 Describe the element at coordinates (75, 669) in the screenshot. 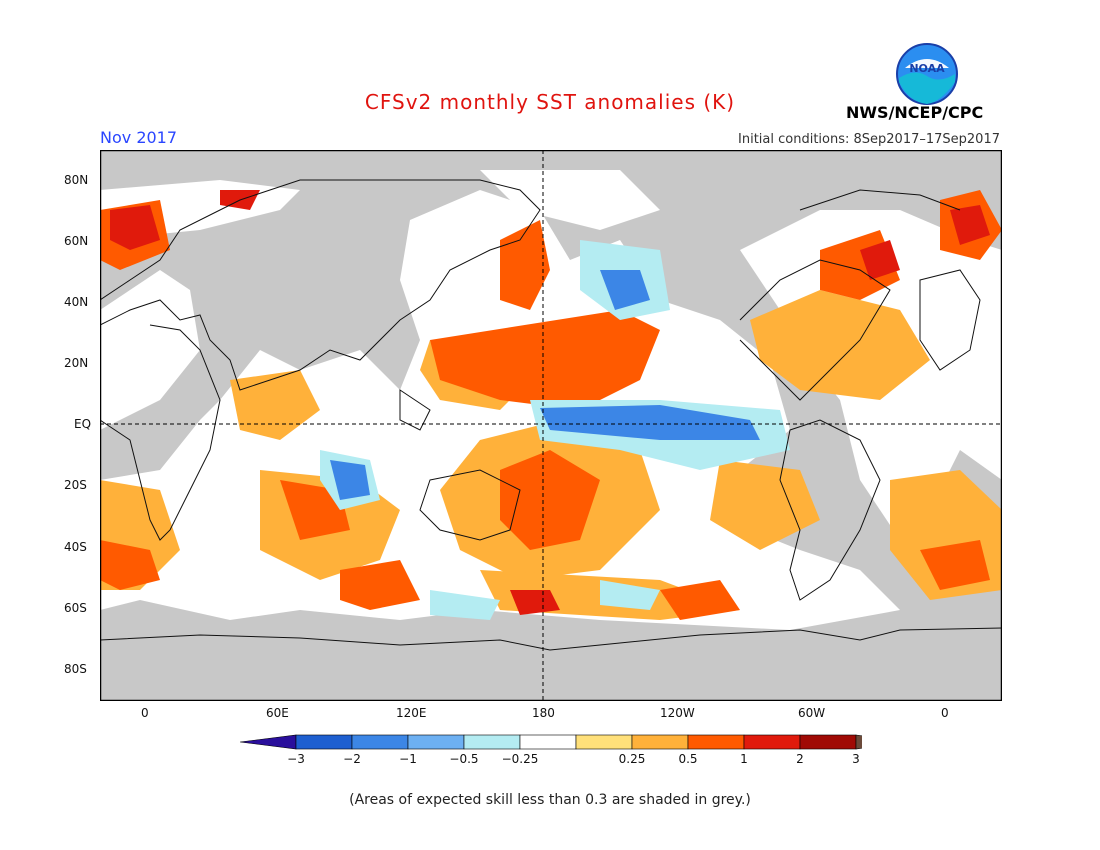

I see `lat-label-80s: 80S` at that location.